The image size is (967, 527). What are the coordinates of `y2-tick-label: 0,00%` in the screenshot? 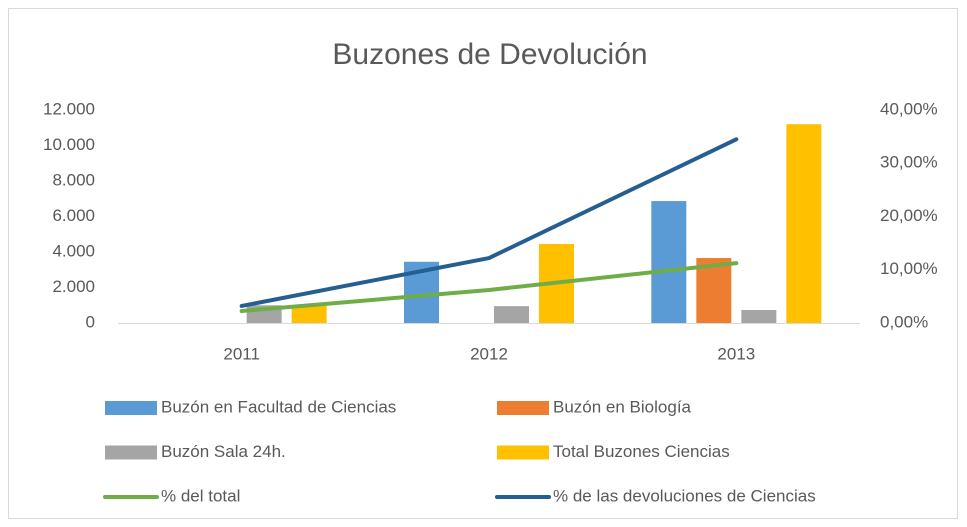 It's located at (904, 321).